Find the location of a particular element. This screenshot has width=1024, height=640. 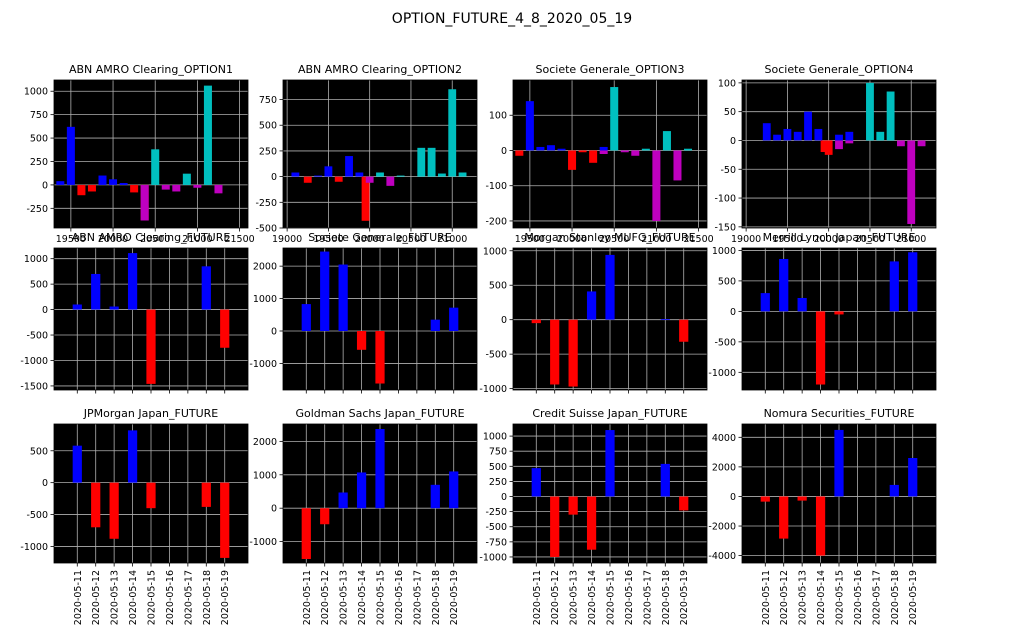

x-tick-label: 20000 is located at coordinates (113, 239).